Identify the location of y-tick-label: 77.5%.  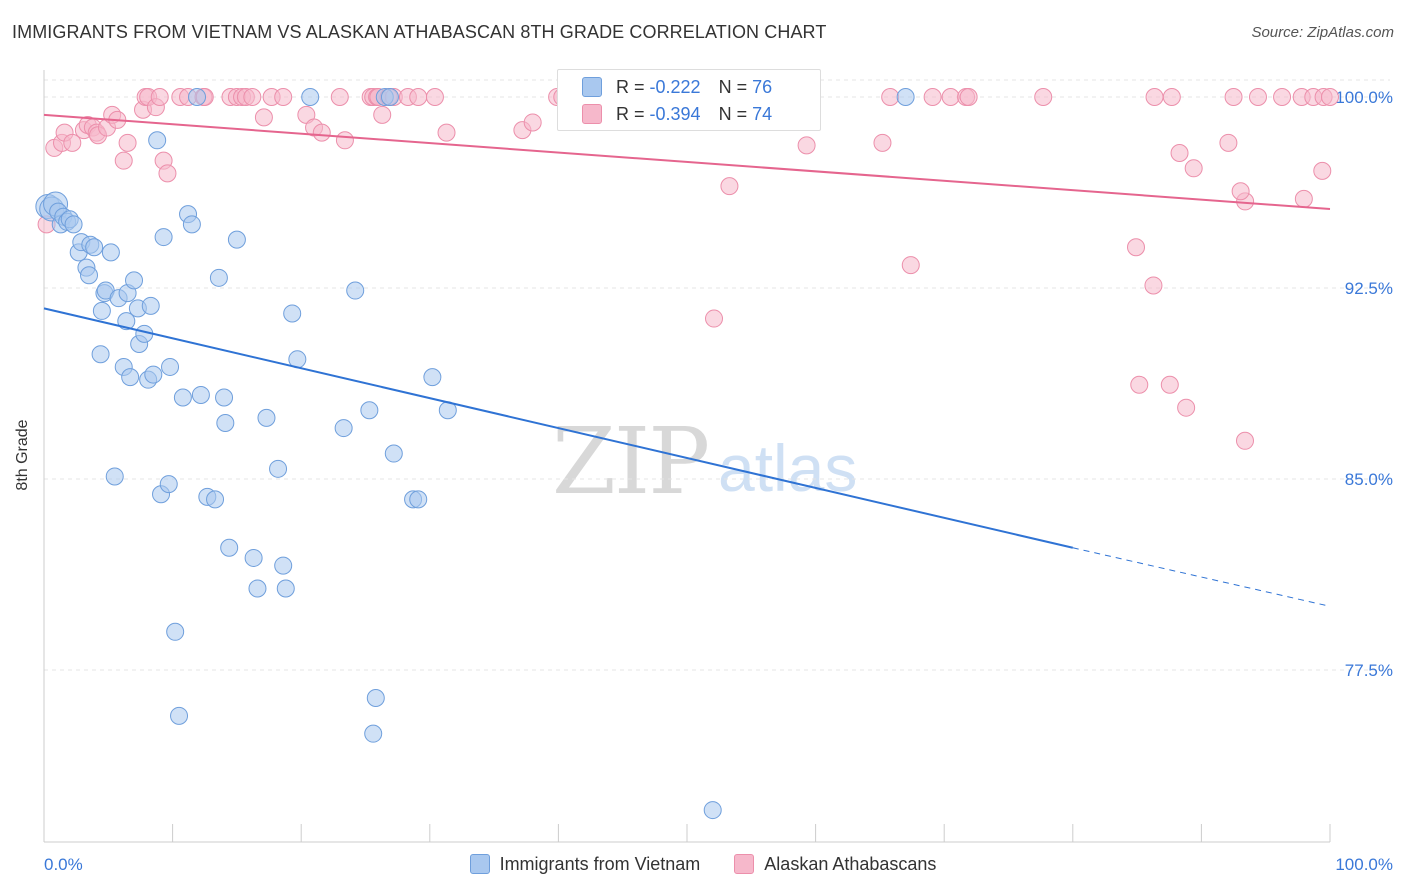
(1369, 670).